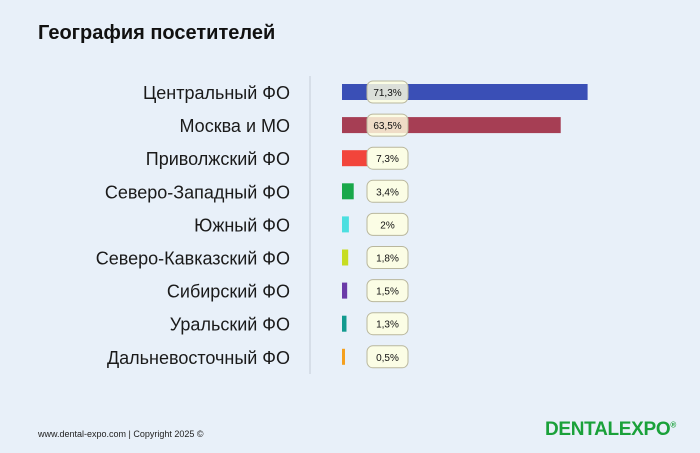 The width and height of the screenshot is (700, 453). I want to click on data-label: 0,5%, so click(387, 358).